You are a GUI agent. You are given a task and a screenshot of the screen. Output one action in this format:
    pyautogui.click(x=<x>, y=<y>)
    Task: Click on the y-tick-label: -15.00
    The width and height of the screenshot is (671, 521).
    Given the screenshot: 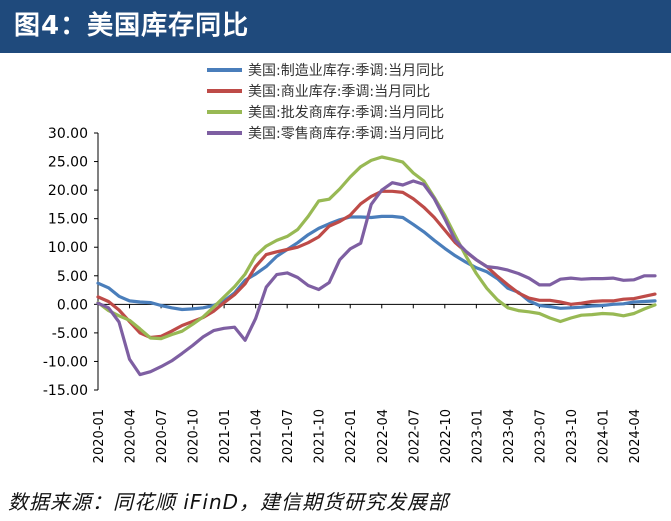 What is the action you would take?
    pyautogui.click(x=65, y=391)
    